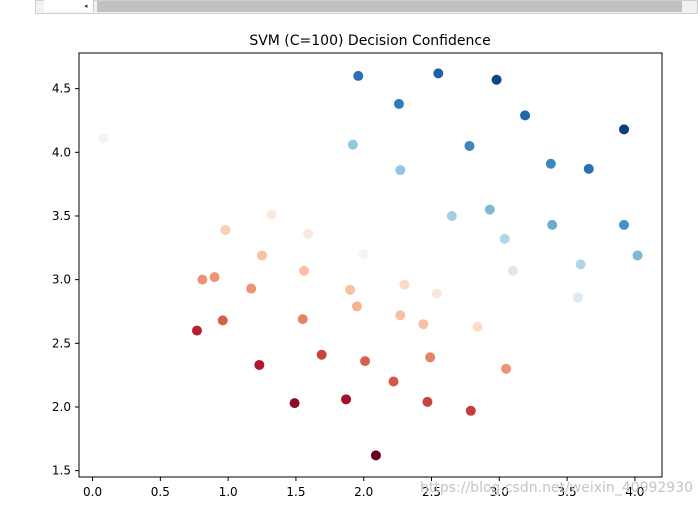 Image resolution: width=698 pixels, height=508 pixels. Describe the element at coordinates (86, 6) in the screenshot. I see `scroll-left-arrow-icon: ◂` at that location.